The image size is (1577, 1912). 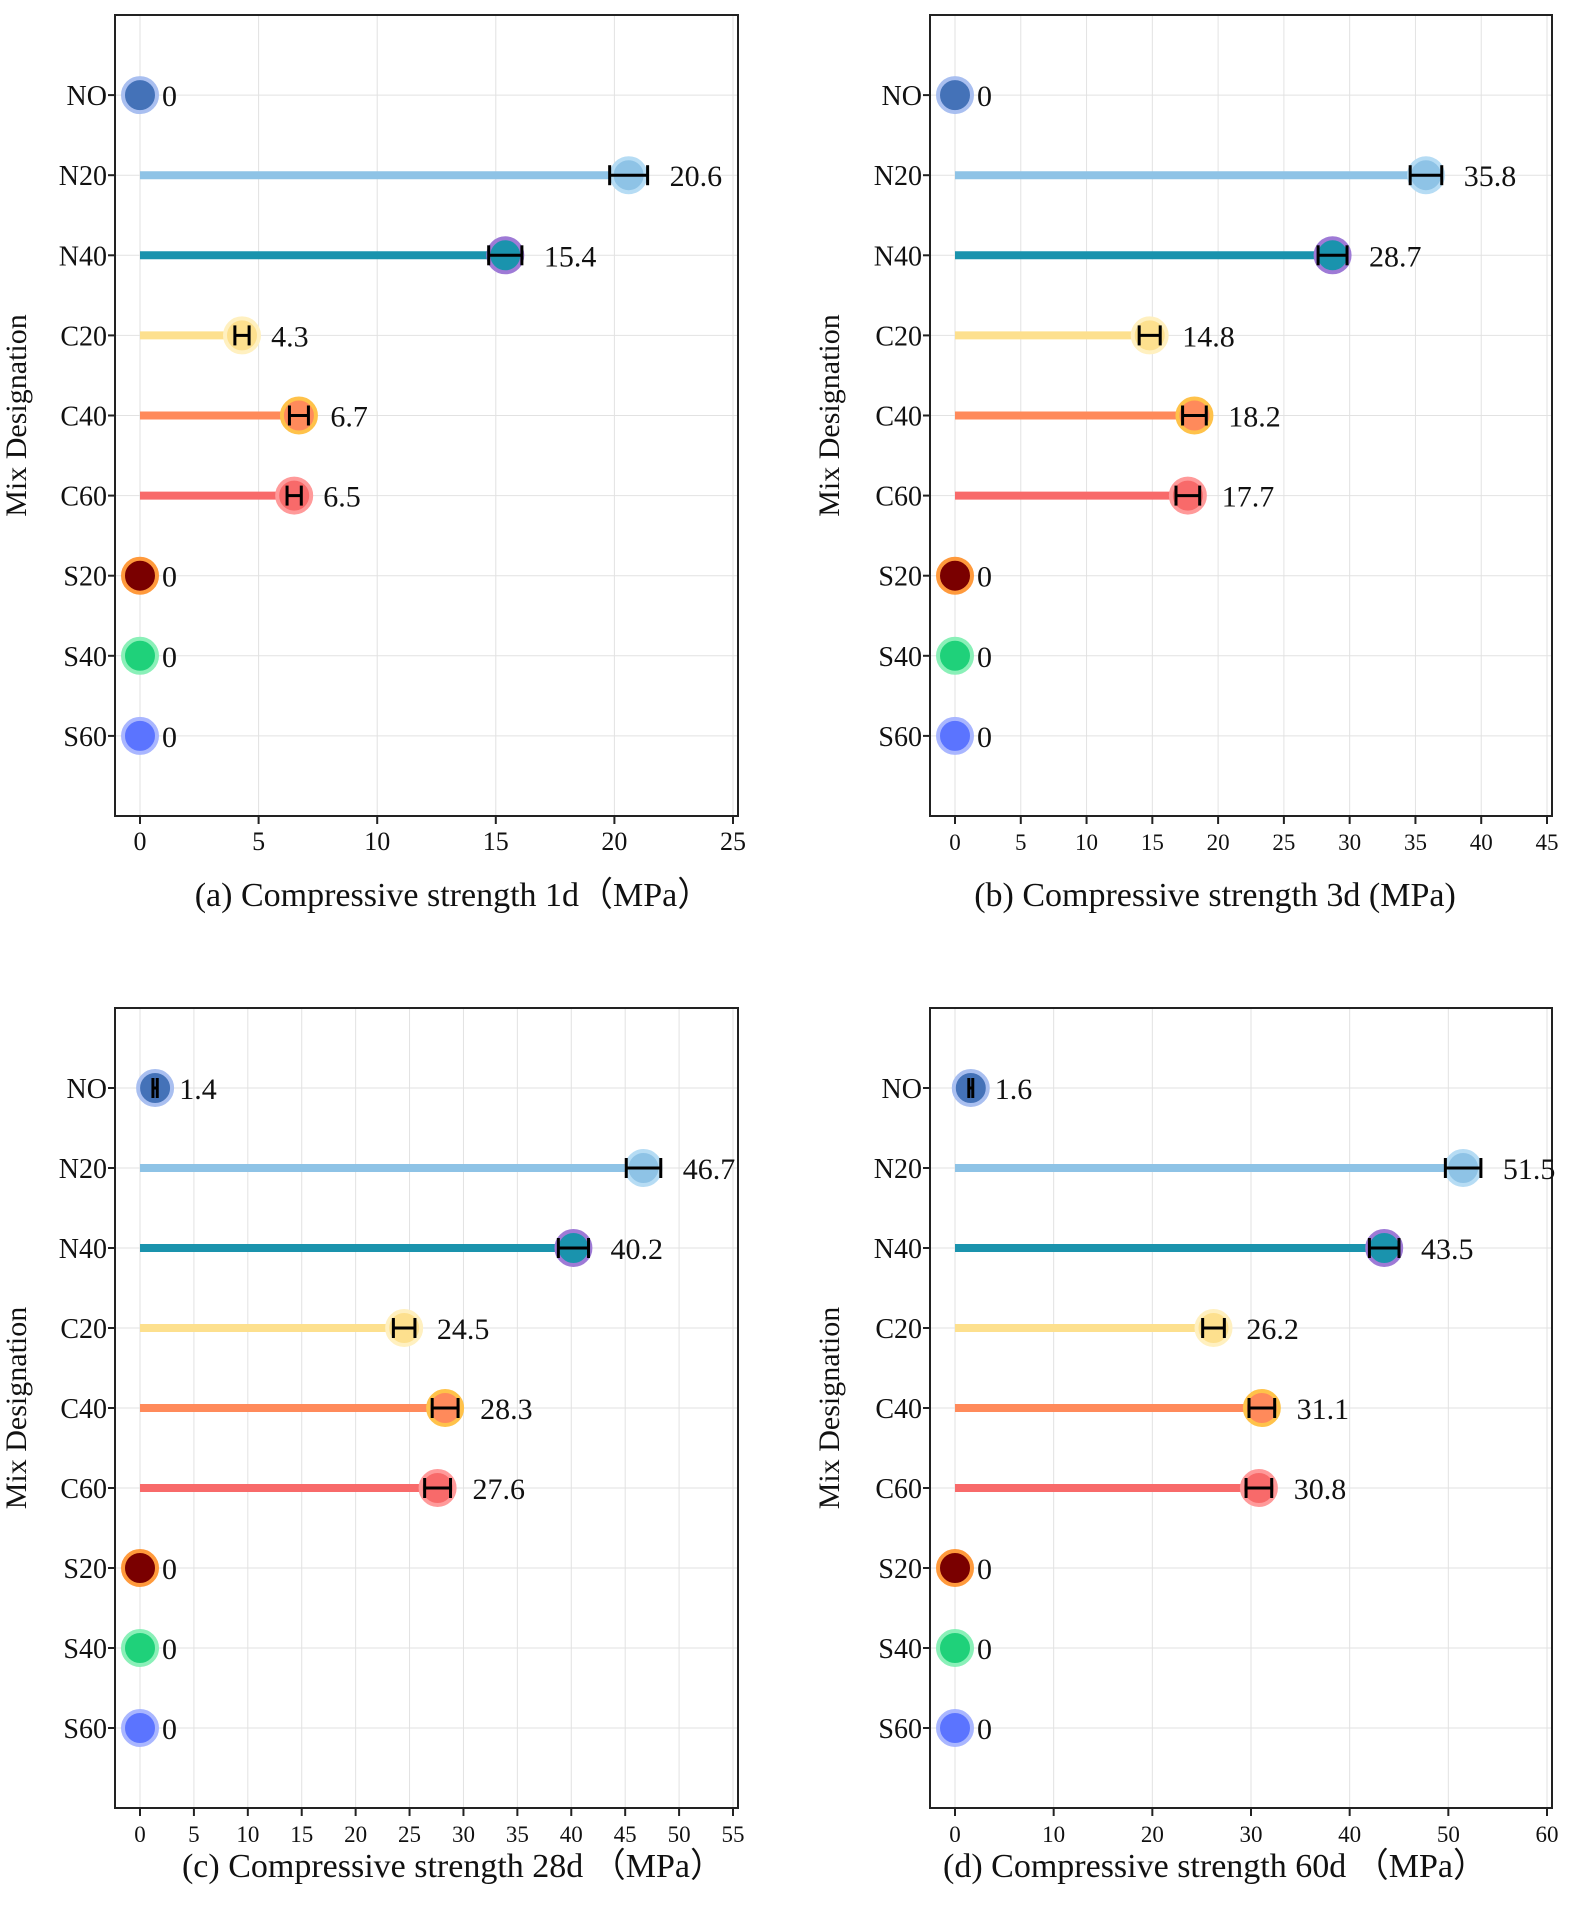 I want to click on chart-a-value-label-no: 0, so click(x=169, y=96).